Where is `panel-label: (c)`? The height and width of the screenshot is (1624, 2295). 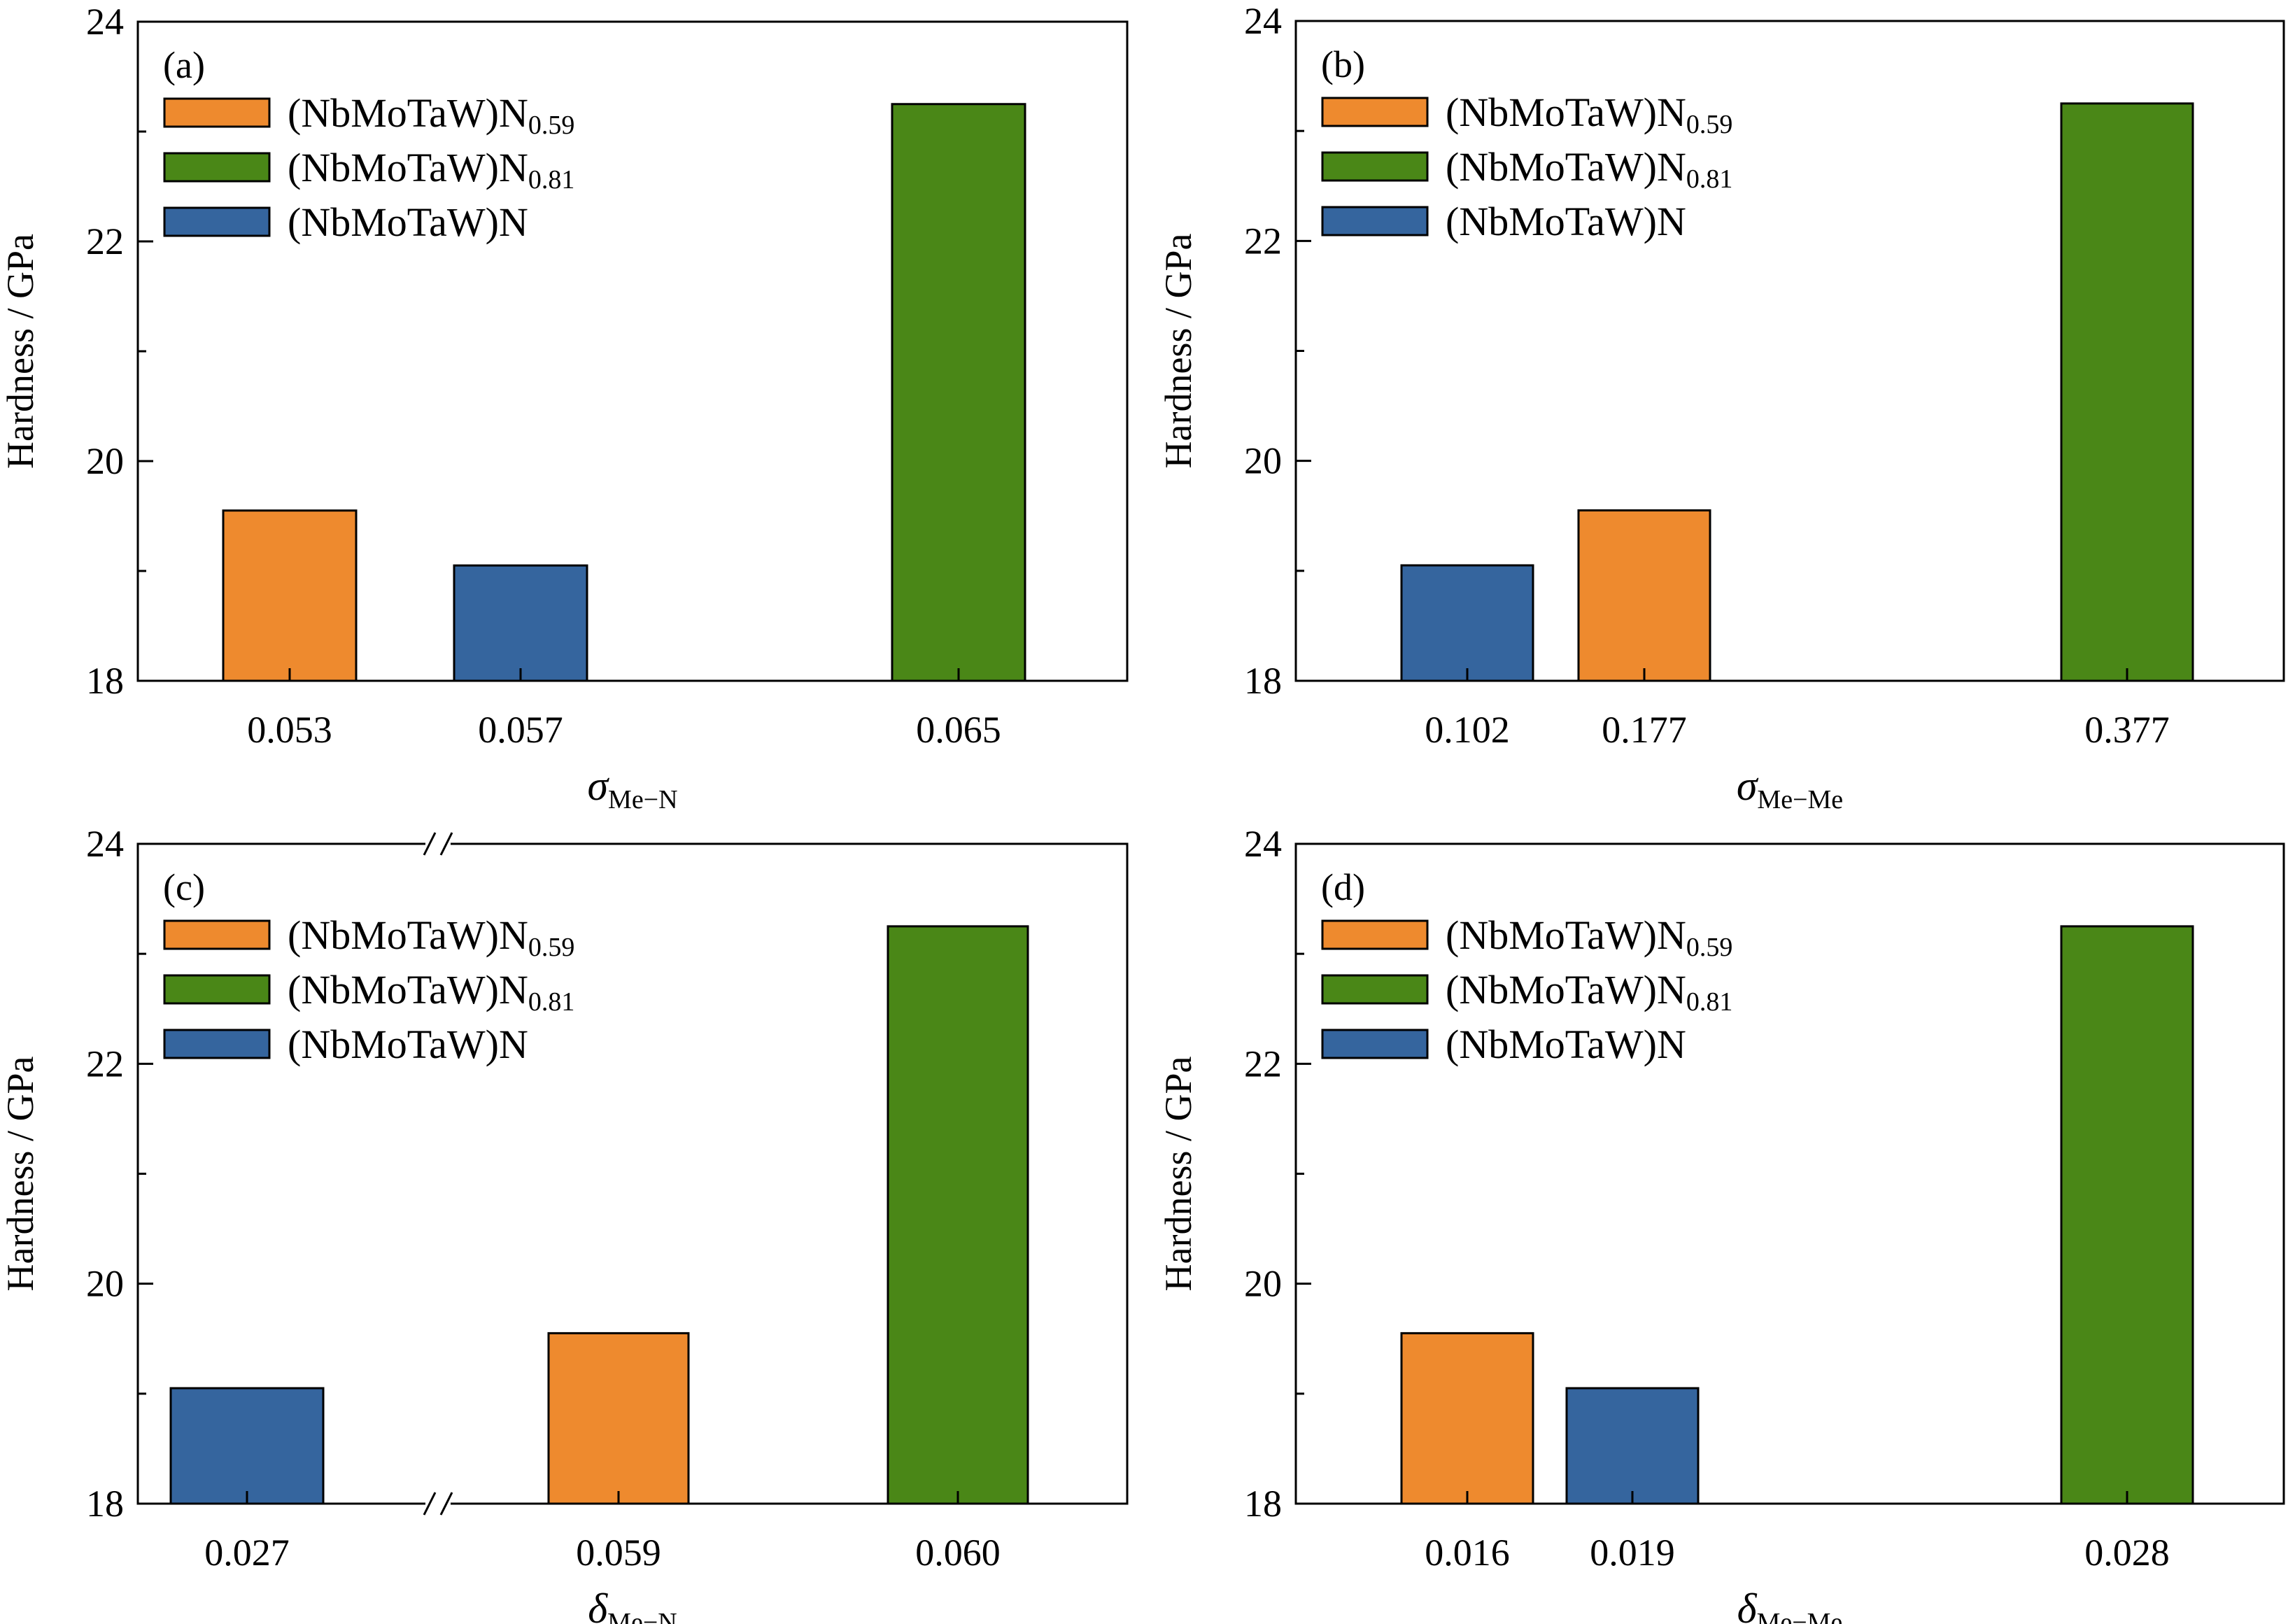
panel-label: (c) is located at coordinates (184, 887).